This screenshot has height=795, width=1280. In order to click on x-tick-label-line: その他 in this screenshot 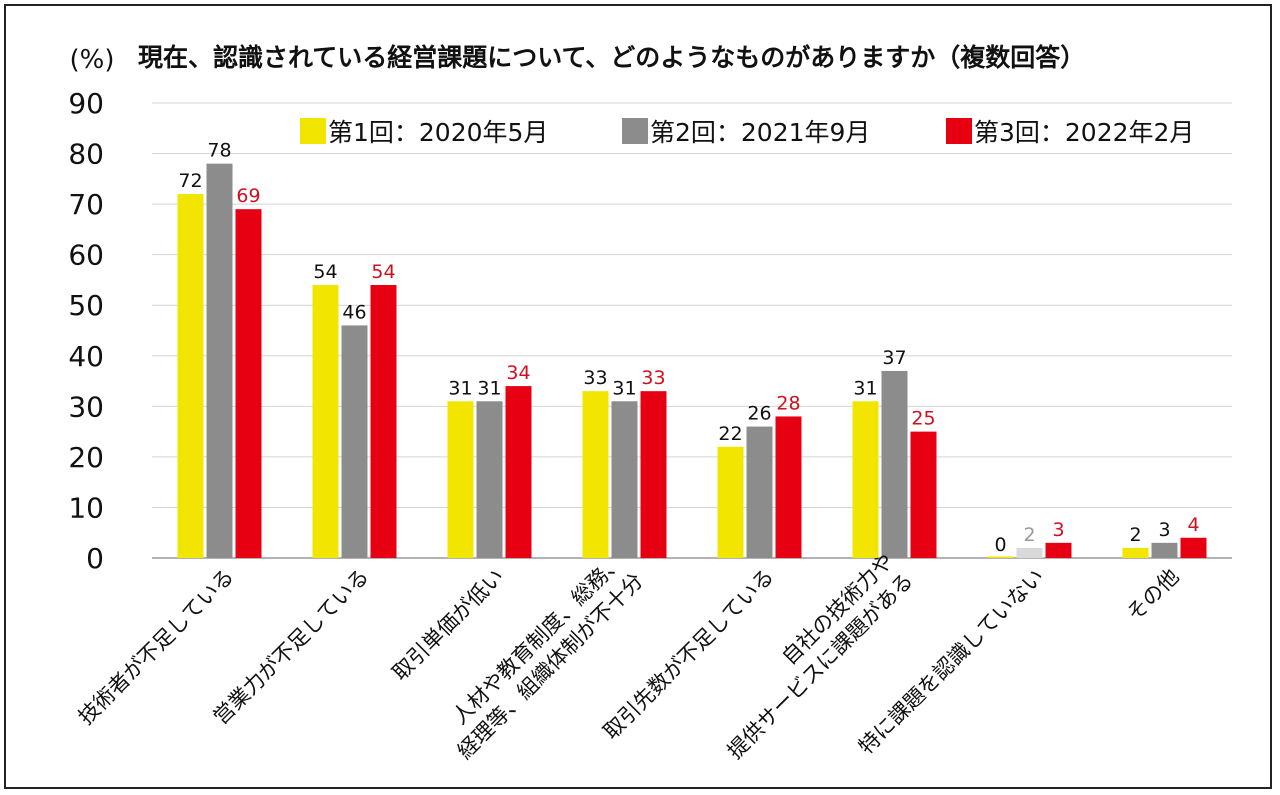, I will do `click(1153, 595)`.